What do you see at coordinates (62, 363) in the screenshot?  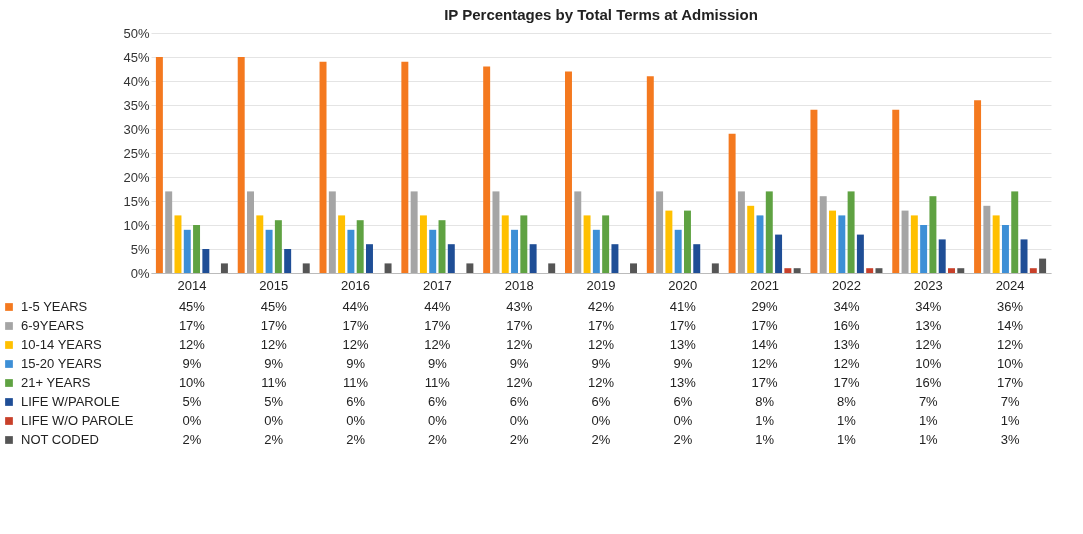 I see `legend-label: 15-20 YEARS` at bounding box center [62, 363].